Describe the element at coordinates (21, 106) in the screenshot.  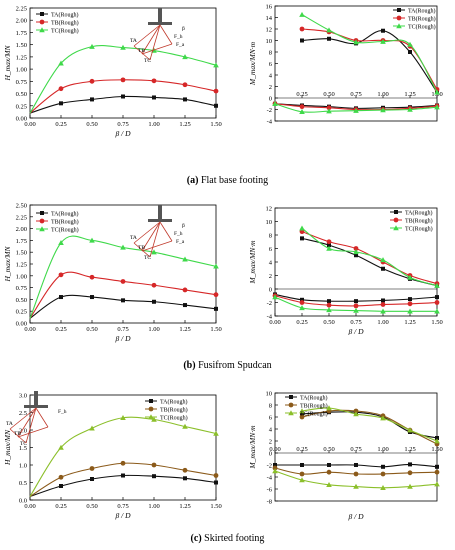
I see `y-tick-label: 0.25` at that location.